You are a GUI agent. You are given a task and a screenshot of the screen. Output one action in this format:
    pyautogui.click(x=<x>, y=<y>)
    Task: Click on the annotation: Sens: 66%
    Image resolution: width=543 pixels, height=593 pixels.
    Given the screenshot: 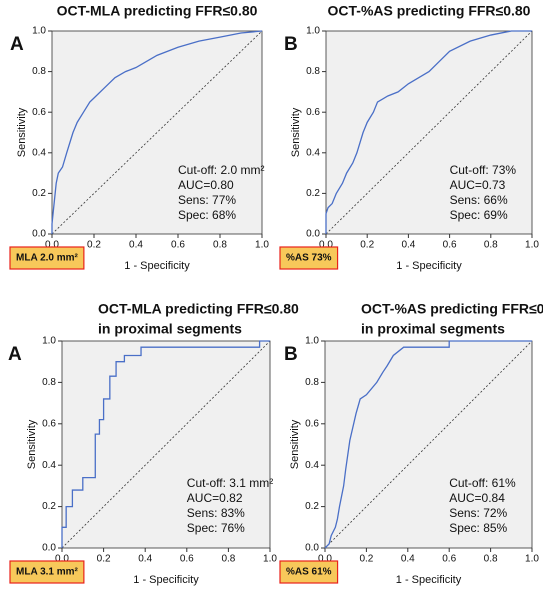 What is the action you would take?
    pyautogui.click(x=479, y=200)
    